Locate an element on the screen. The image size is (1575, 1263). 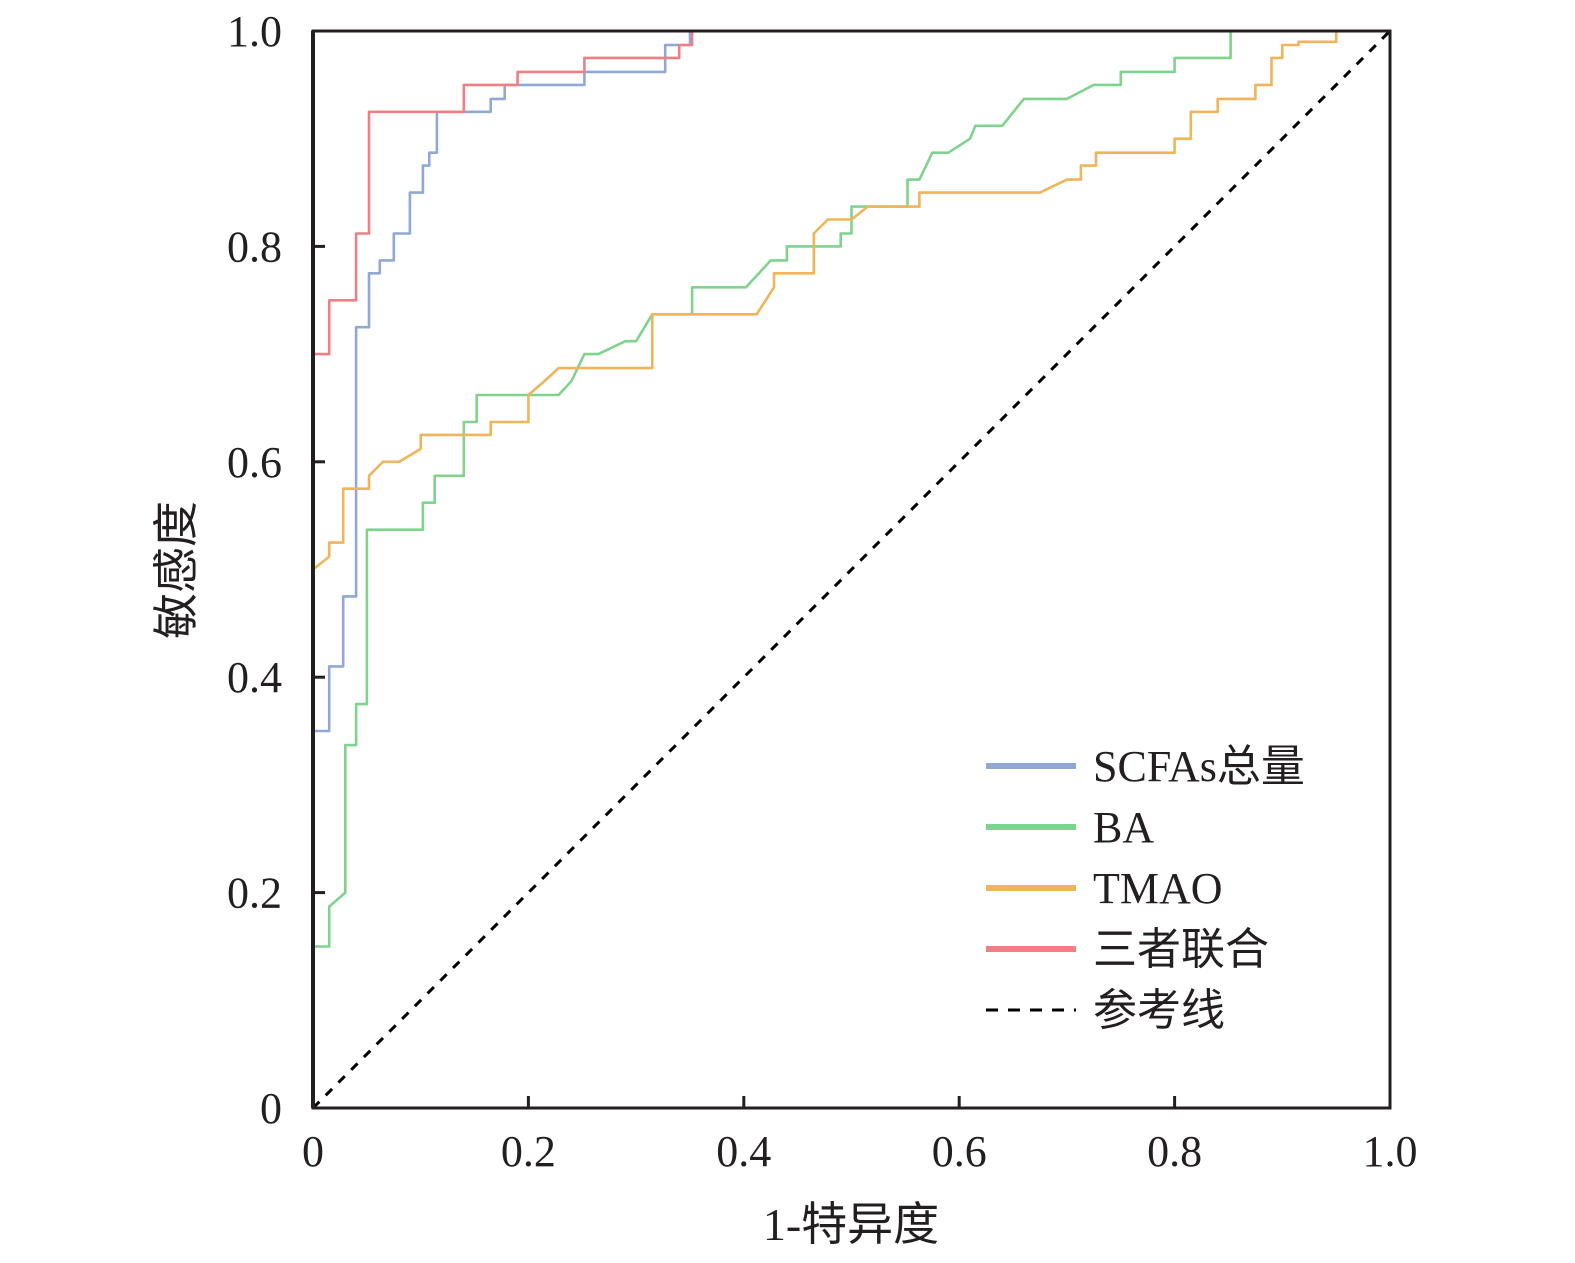
y-tick-label: 0.8 is located at coordinates (254, 246).